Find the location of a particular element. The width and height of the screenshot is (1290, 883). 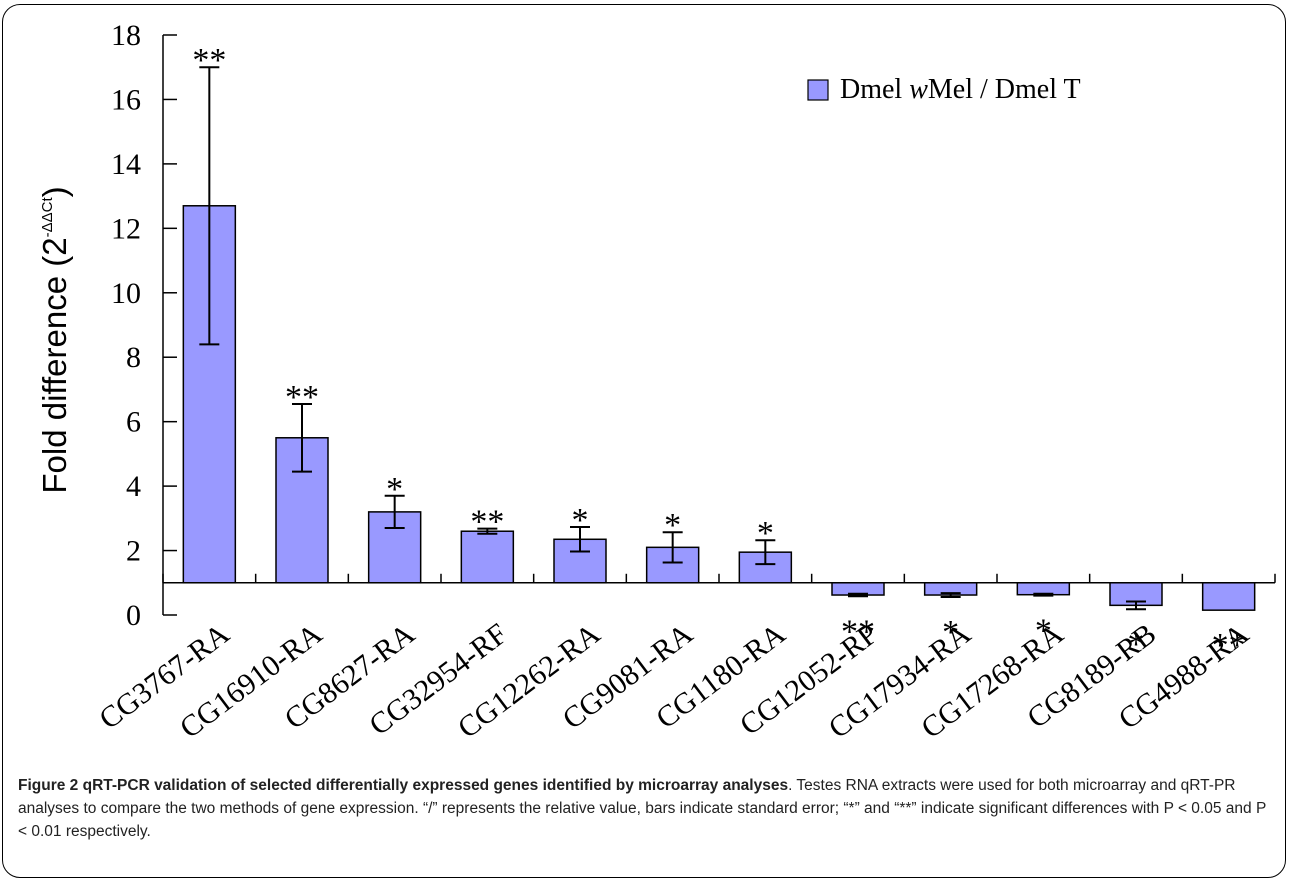

y-tick-label: 12 is located at coordinates (126, 228).